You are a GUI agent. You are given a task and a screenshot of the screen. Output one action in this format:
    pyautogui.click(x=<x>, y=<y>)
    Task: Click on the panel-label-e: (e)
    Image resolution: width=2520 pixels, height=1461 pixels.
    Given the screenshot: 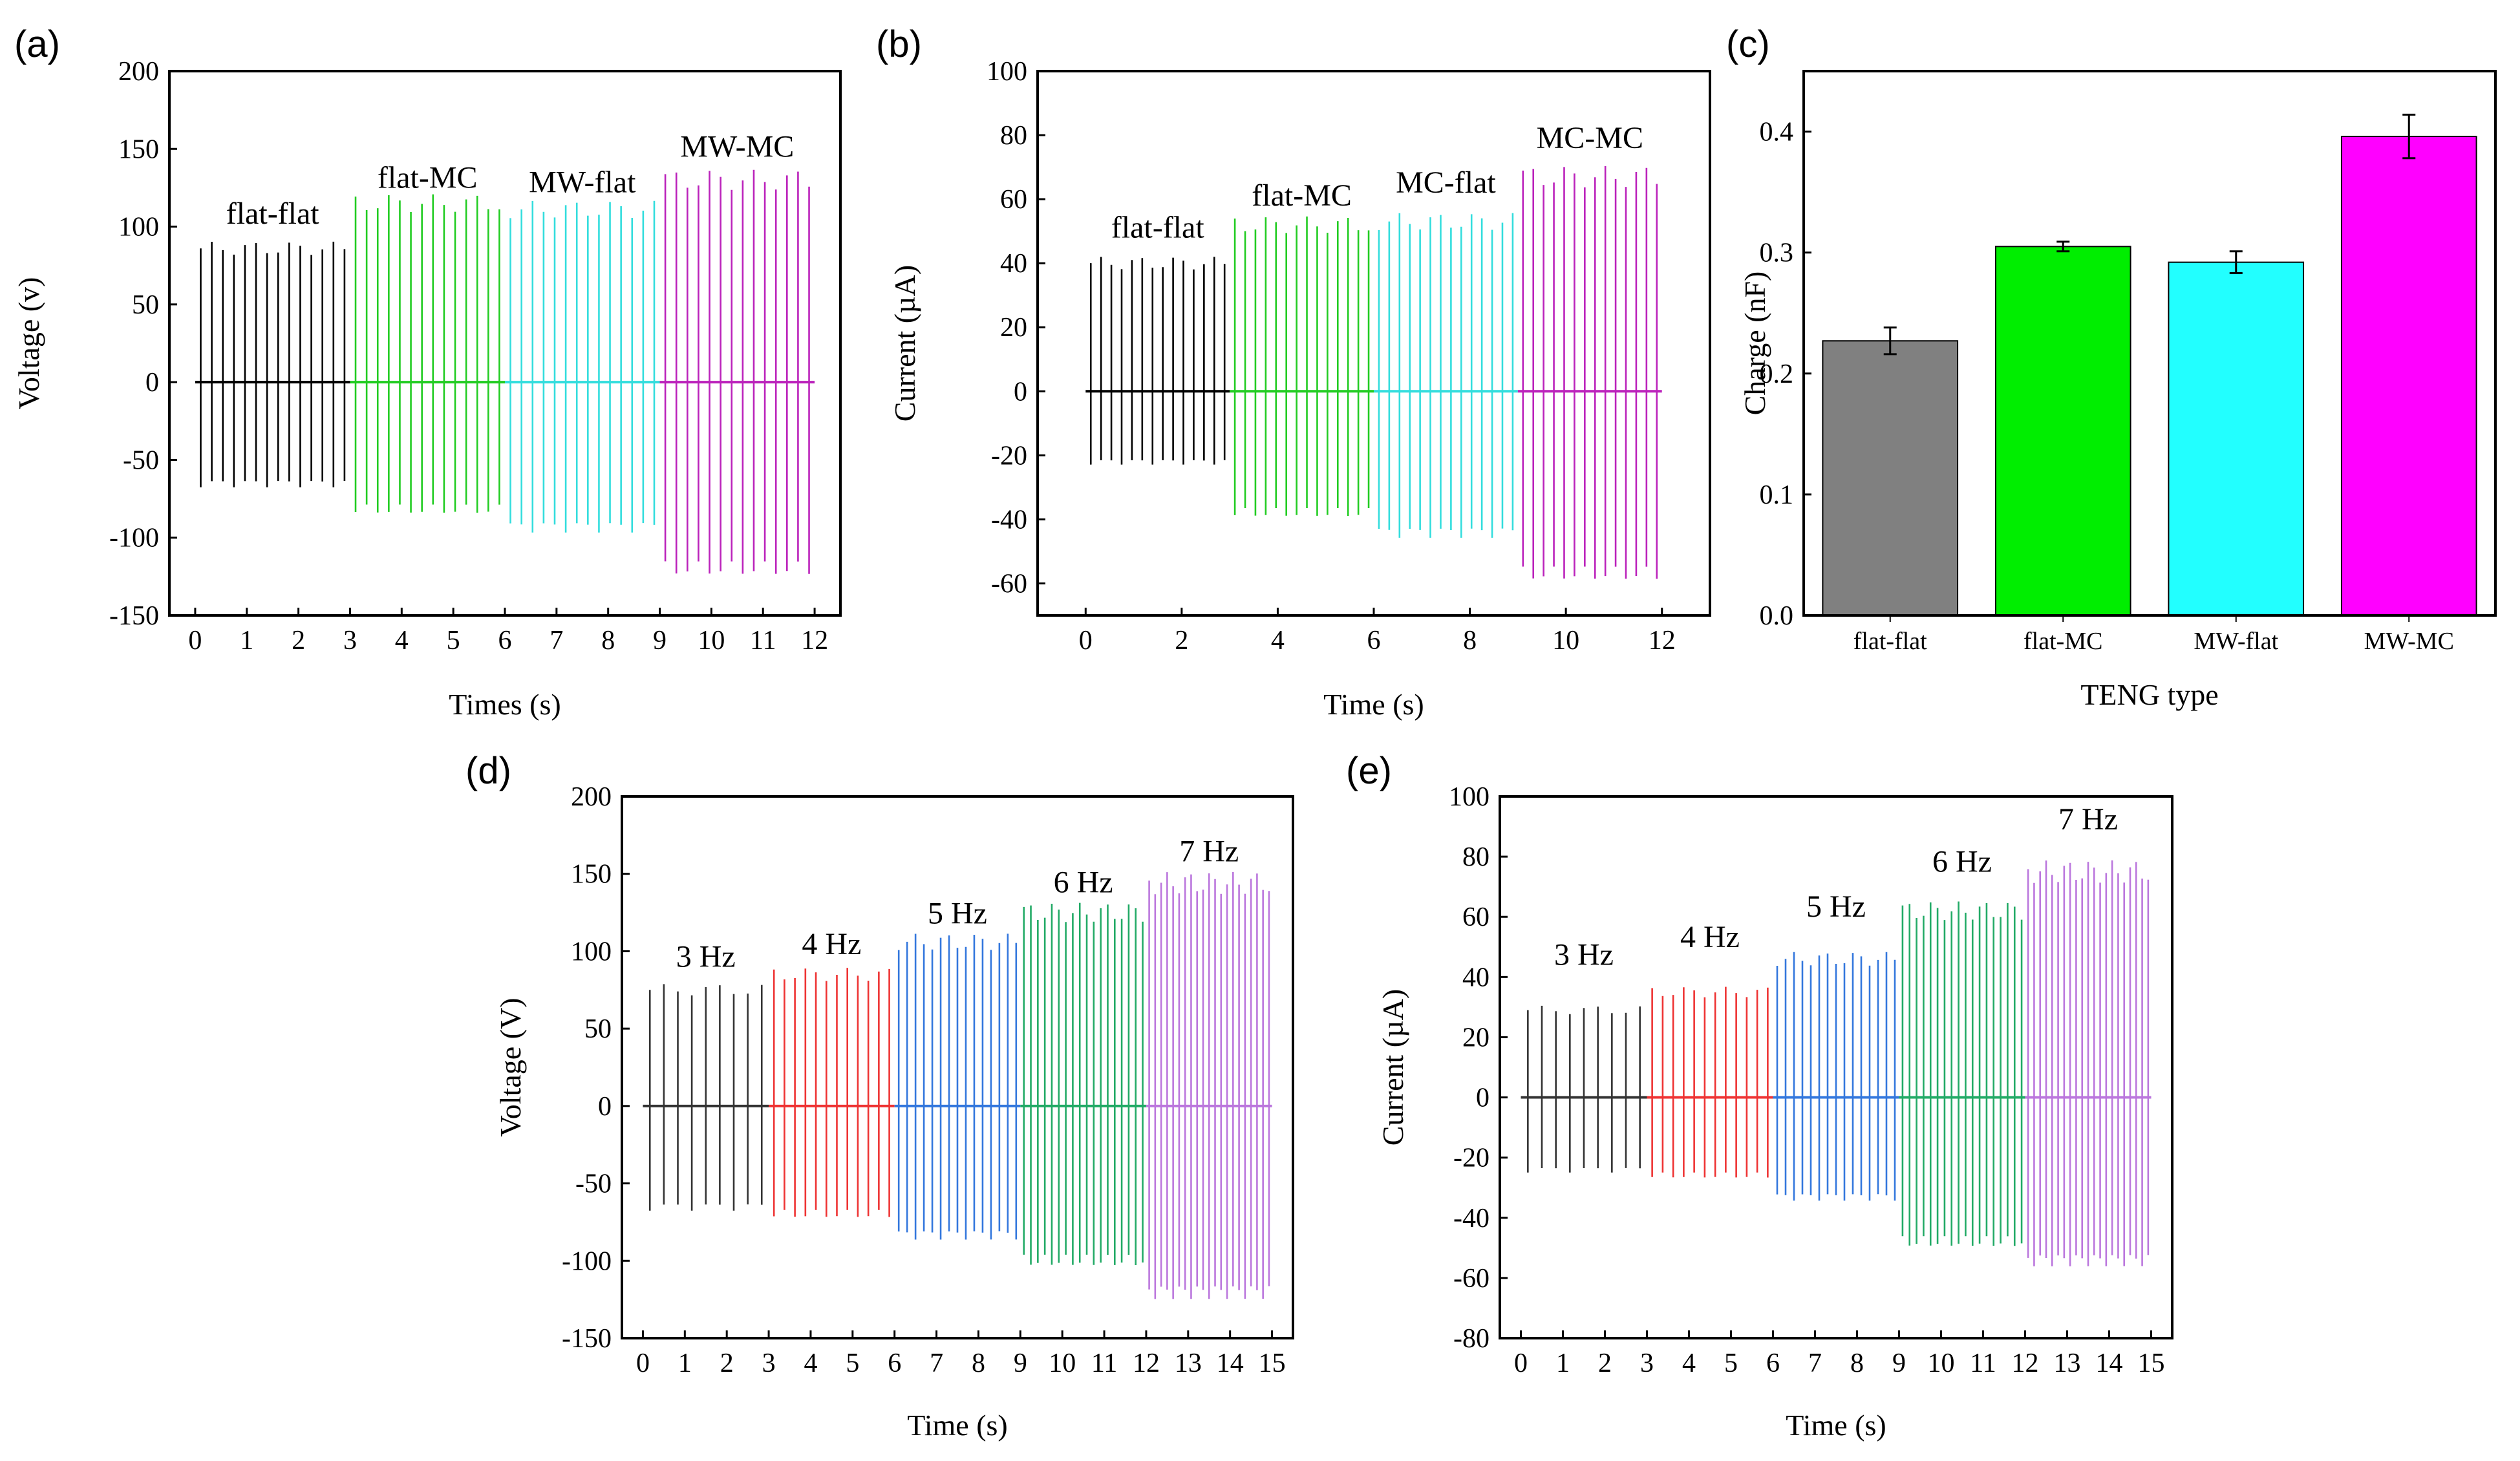 What is the action you would take?
    pyautogui.click(x=1369, y=771)
    